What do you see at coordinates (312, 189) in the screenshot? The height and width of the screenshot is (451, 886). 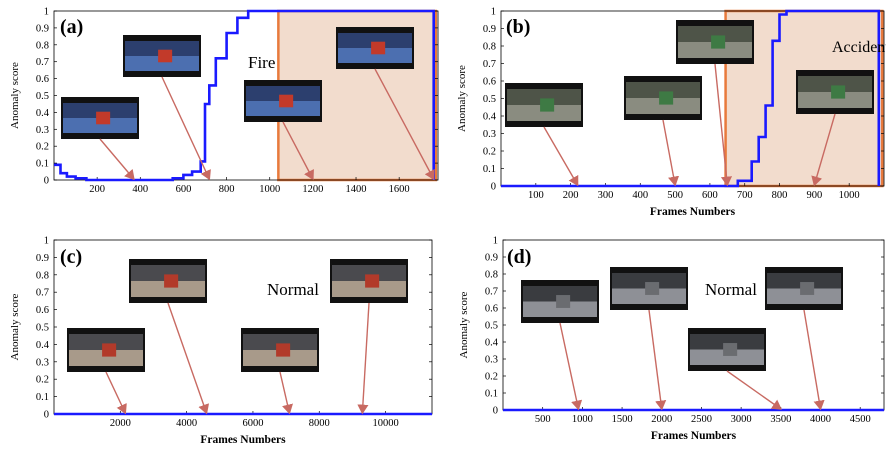 I see `x-tick-label: 1200` at bounding box center [312, 189].